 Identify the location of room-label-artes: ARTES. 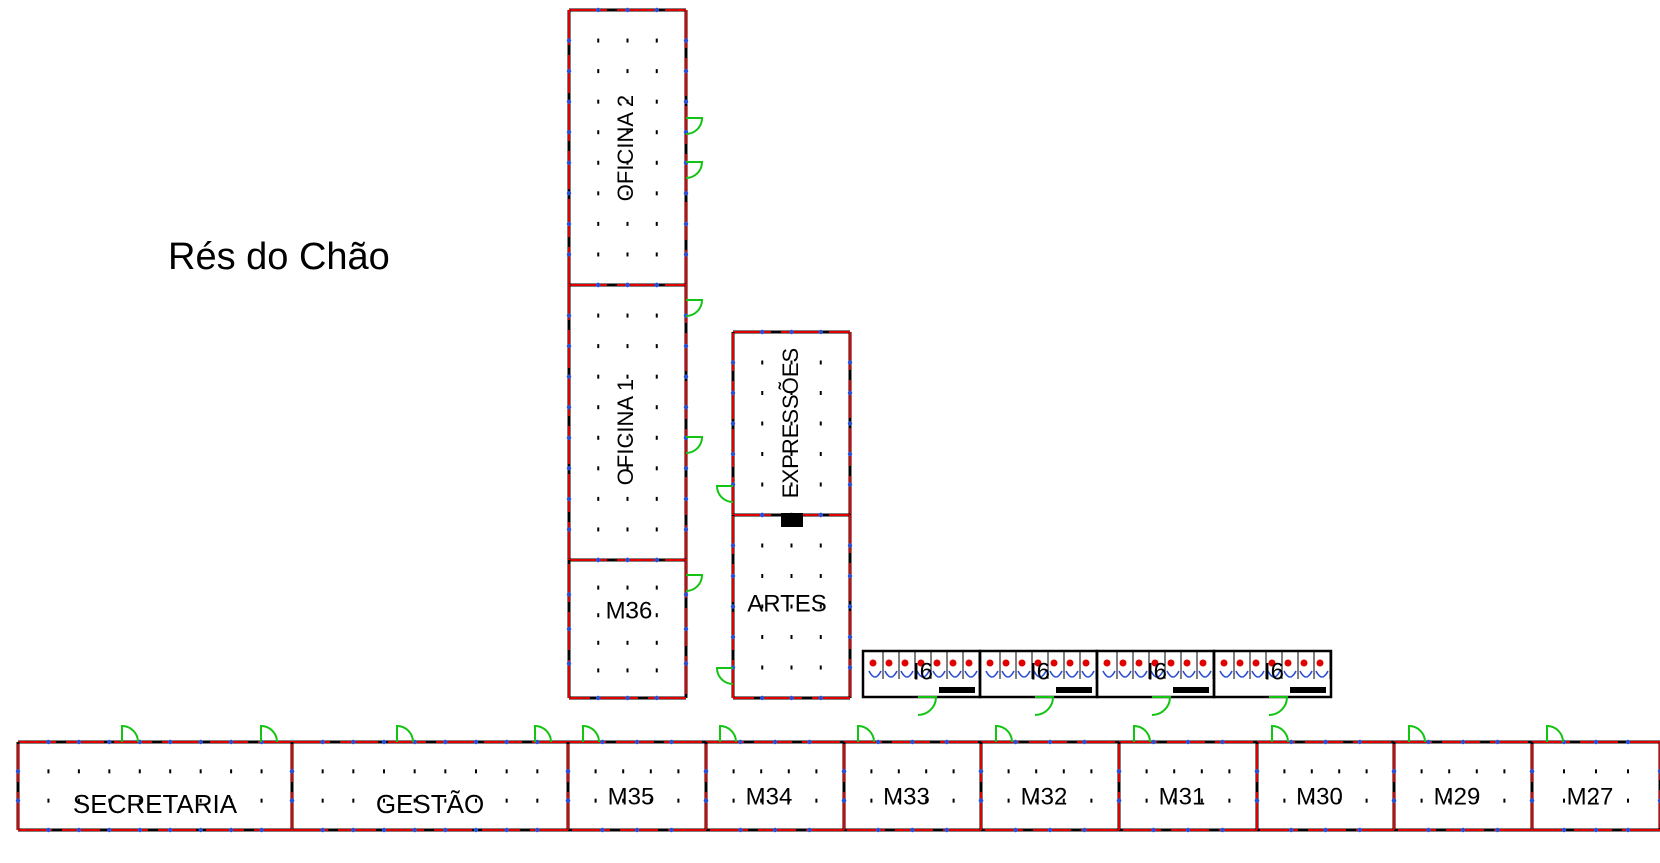
(787, 603).